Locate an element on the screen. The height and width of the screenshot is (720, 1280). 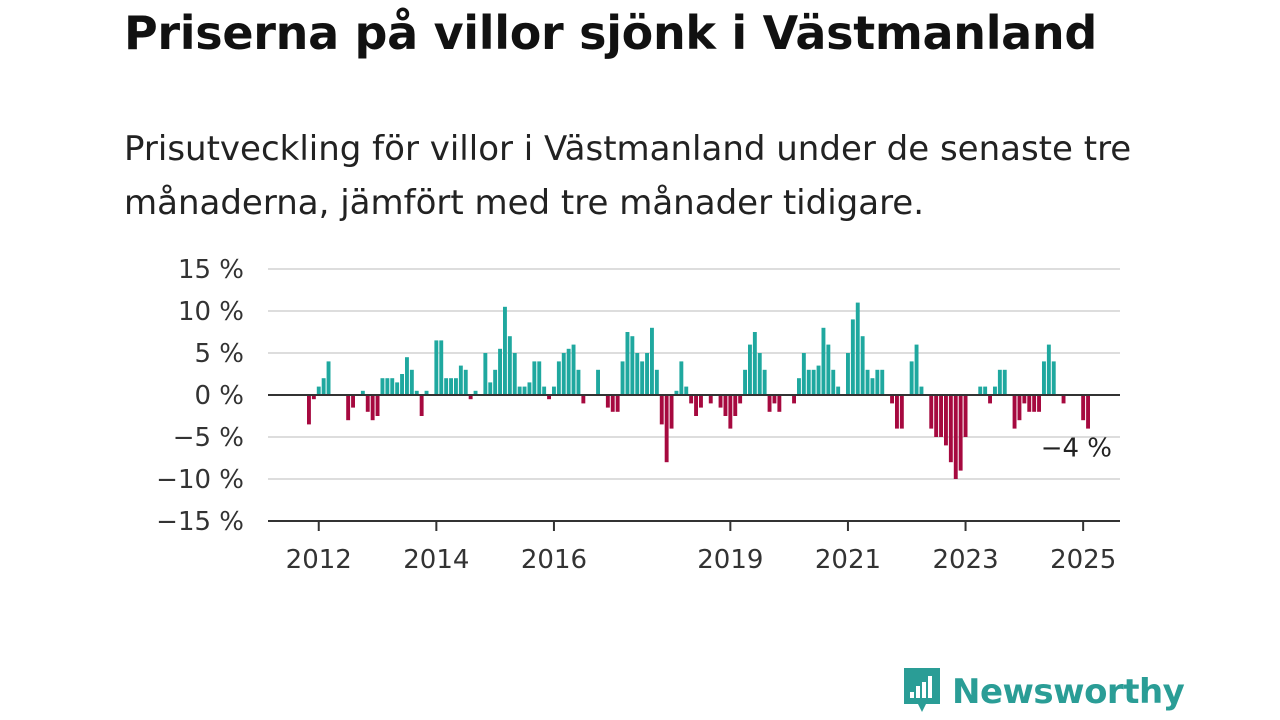
last-value-label: −4 % is located at coordinates (1076, 449).